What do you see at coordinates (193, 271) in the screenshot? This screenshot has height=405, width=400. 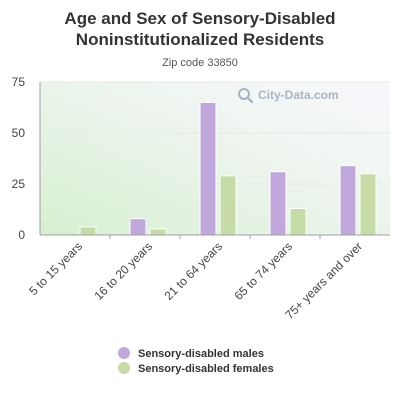 I see `x-tick-label: 21 to 64 years` at bounding box center [193, 271].